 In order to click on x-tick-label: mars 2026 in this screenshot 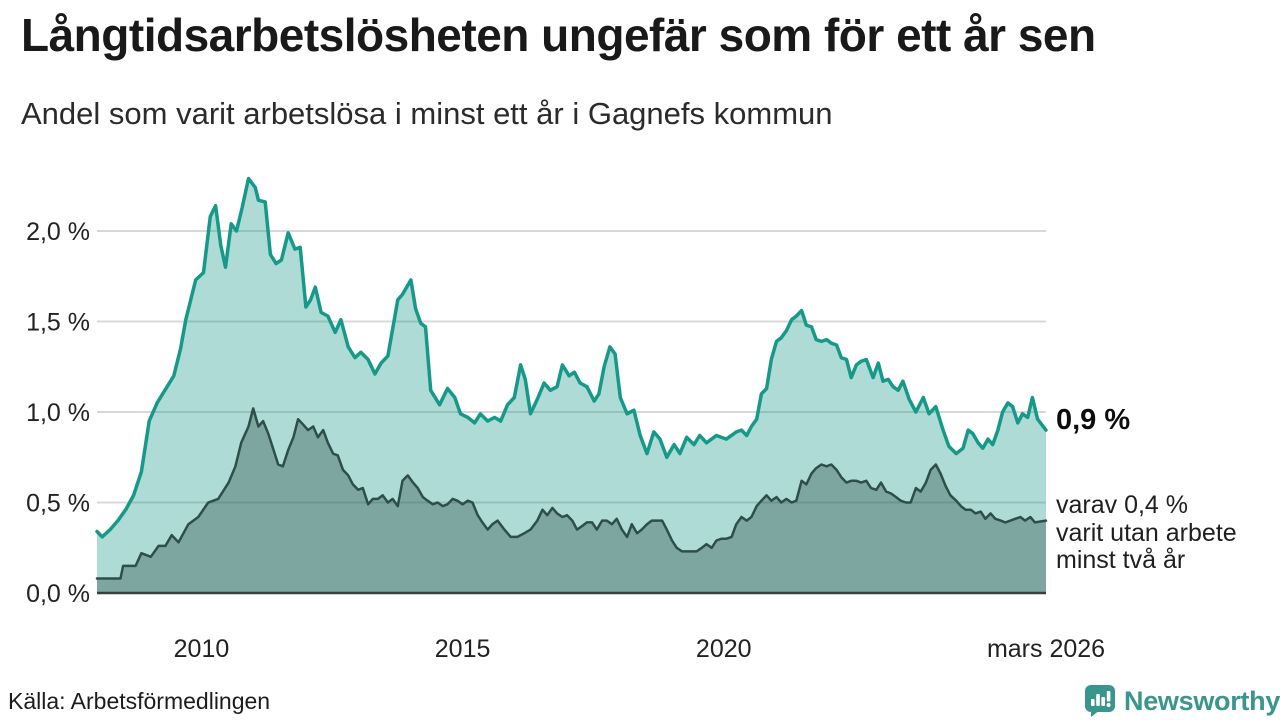, I will do `click(1046, 649)`.